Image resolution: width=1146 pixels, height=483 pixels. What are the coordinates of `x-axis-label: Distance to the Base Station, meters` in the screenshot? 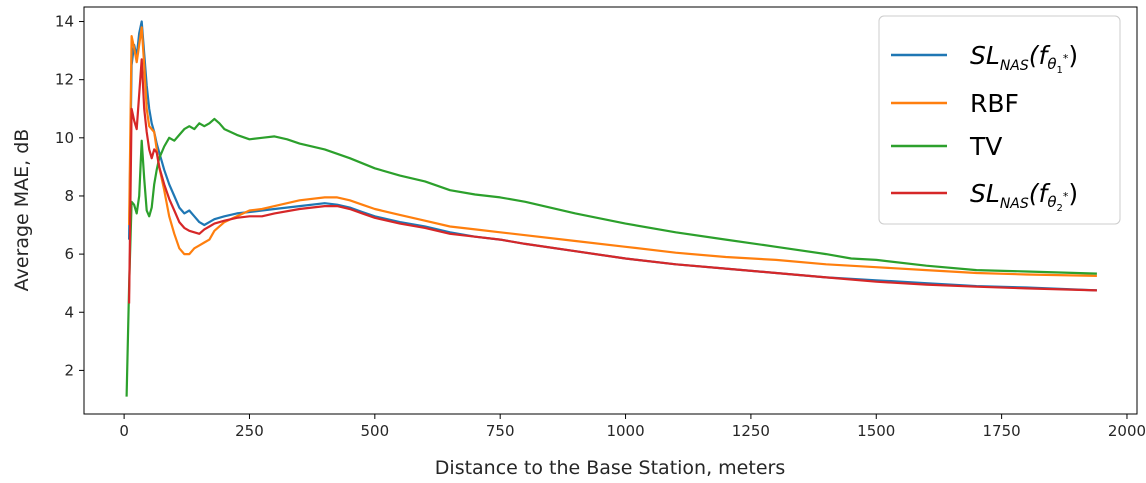 It's located at (610, 468).